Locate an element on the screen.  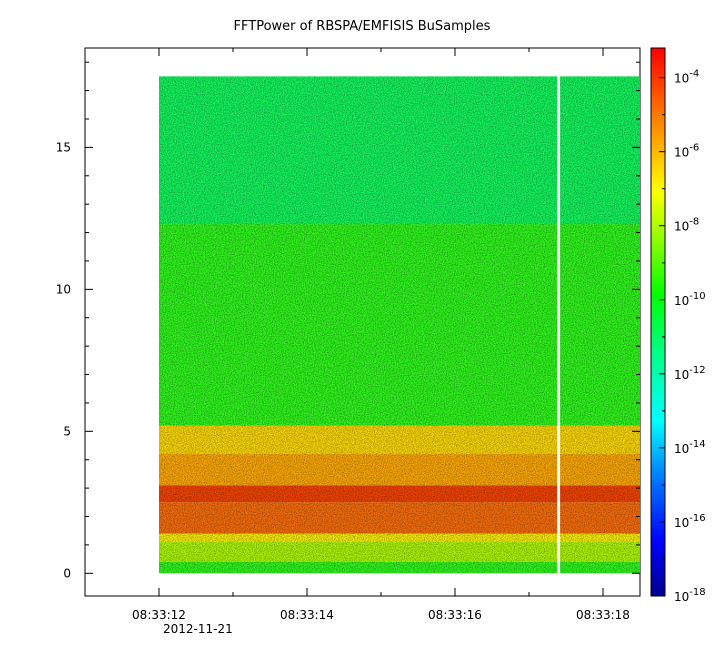
colorbar-tick-label: 10⁻¹⁸ is located at coordinates (690, 595).